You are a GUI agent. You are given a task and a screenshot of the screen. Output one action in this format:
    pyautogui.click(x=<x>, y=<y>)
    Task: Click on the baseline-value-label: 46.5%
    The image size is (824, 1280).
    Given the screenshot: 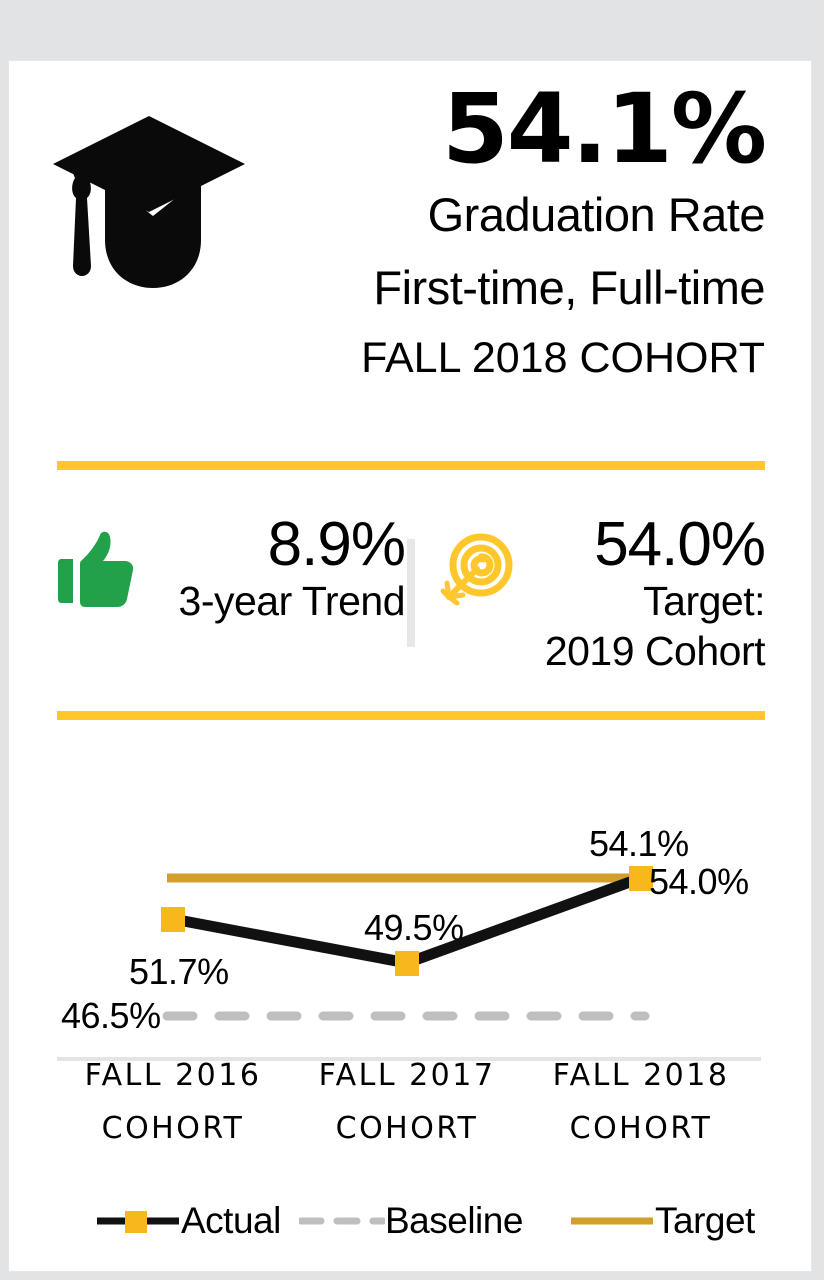 What is the action you would take?
    pyautogui.click(x=111, y=1015)
    